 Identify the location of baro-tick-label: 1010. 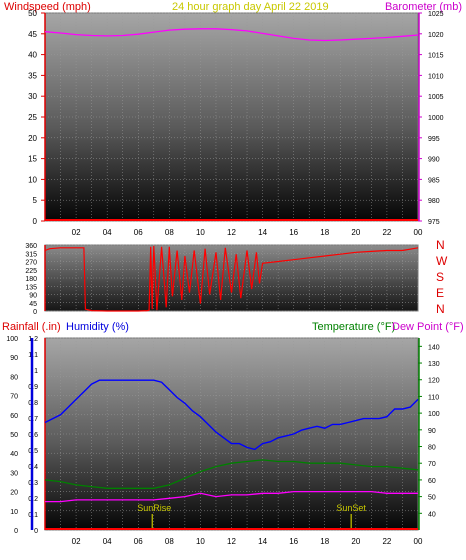
(436, 76).